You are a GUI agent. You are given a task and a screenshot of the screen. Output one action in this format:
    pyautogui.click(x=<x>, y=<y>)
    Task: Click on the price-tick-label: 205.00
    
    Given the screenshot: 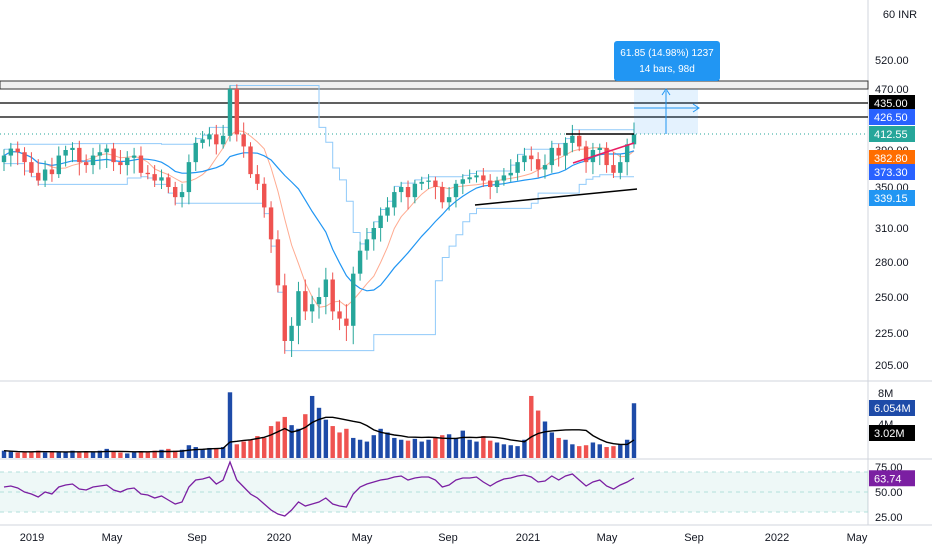 What is the action you would take?
    pyautogui.click(x=892, y=366)
    